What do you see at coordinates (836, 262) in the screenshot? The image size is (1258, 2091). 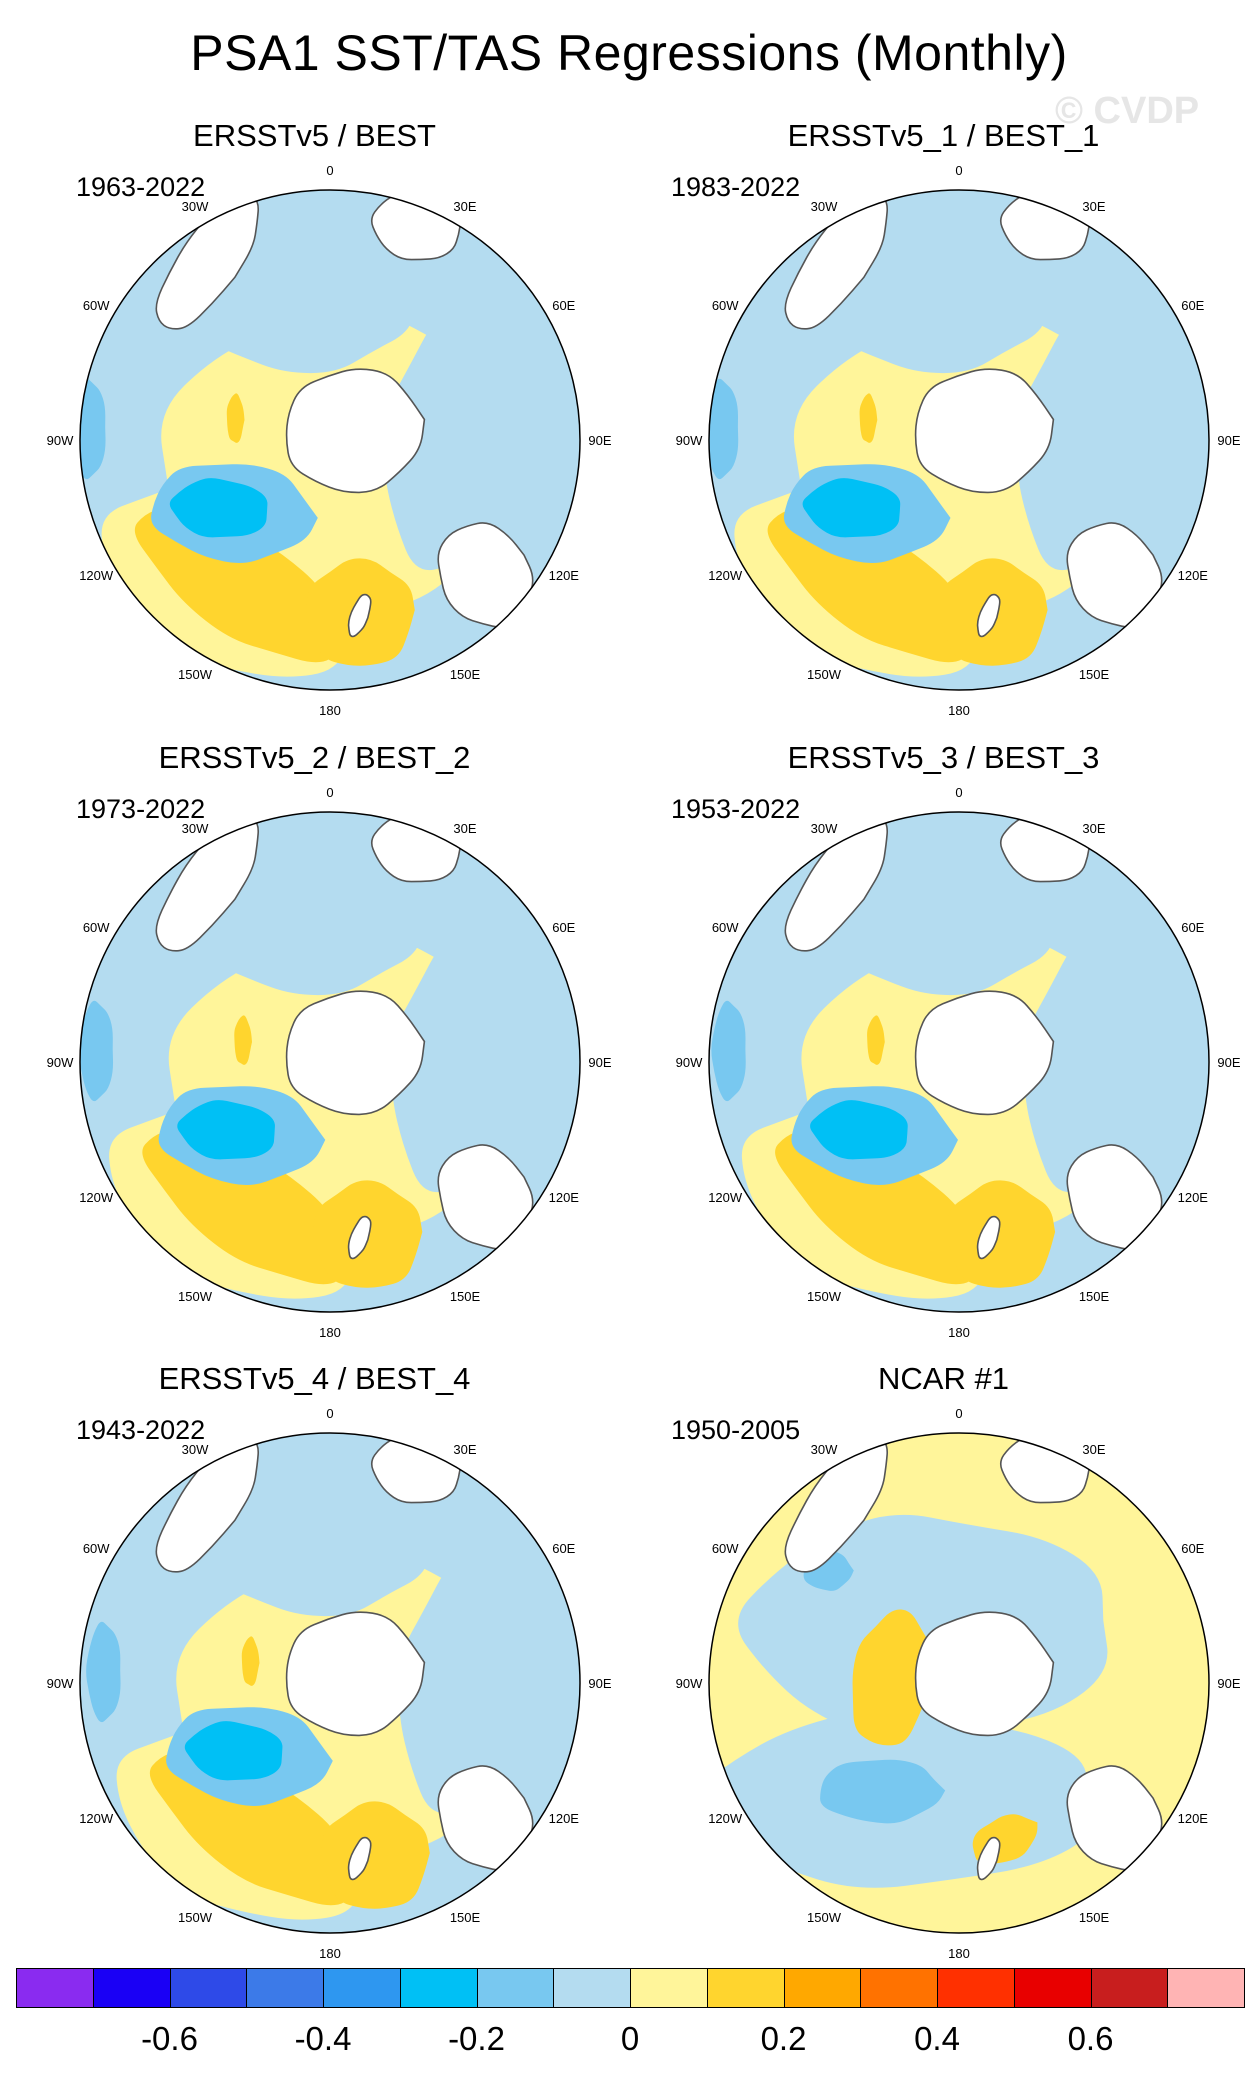 I see `south-america-land` at bounding box center [836, 262].